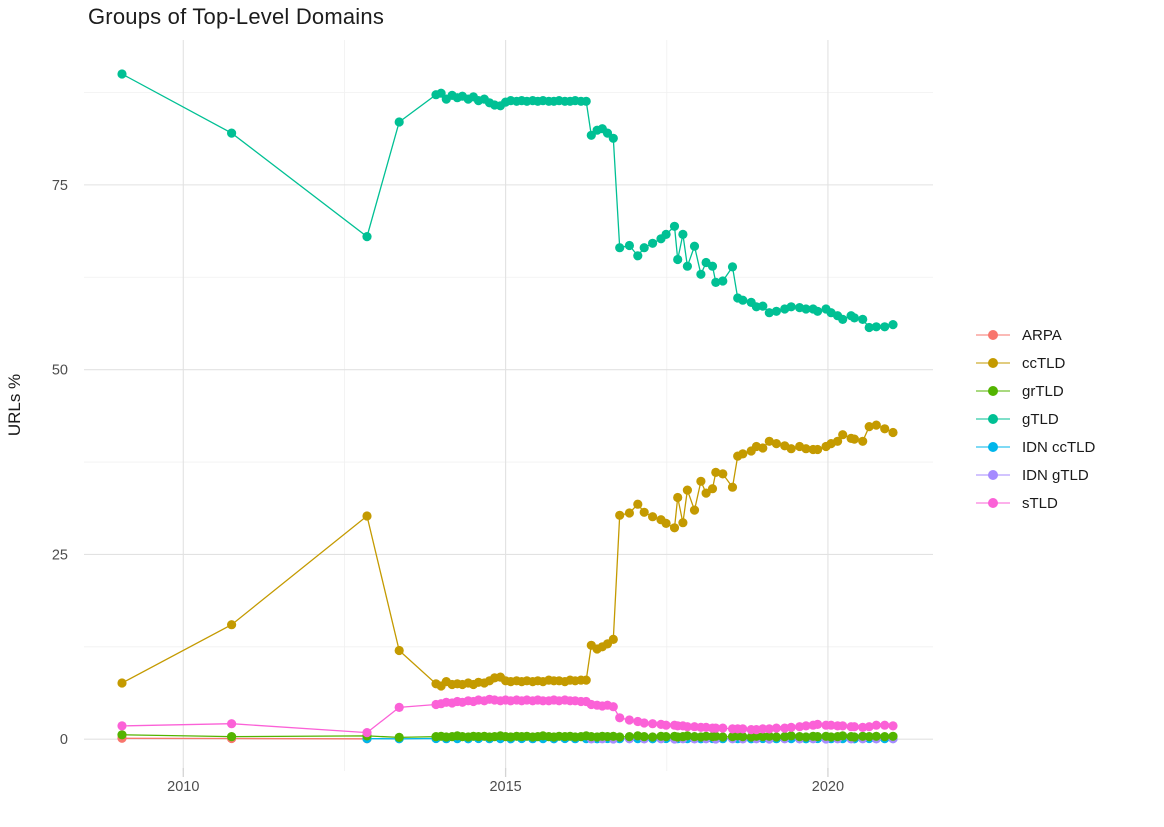  Describe the element at coordinates (1042, 335) in the screenshot. I see `legend-item-label: ARPA` at that location.